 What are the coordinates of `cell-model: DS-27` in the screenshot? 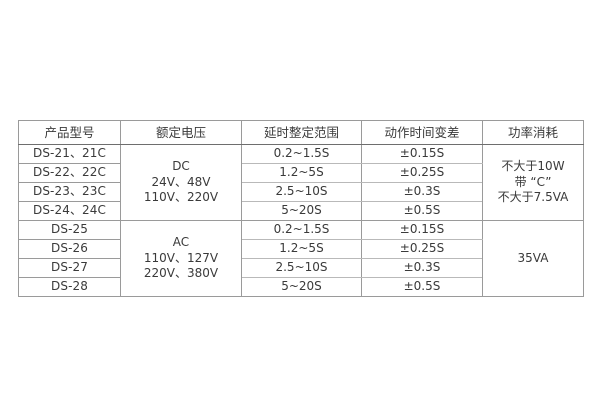 It's located at (69, 268).